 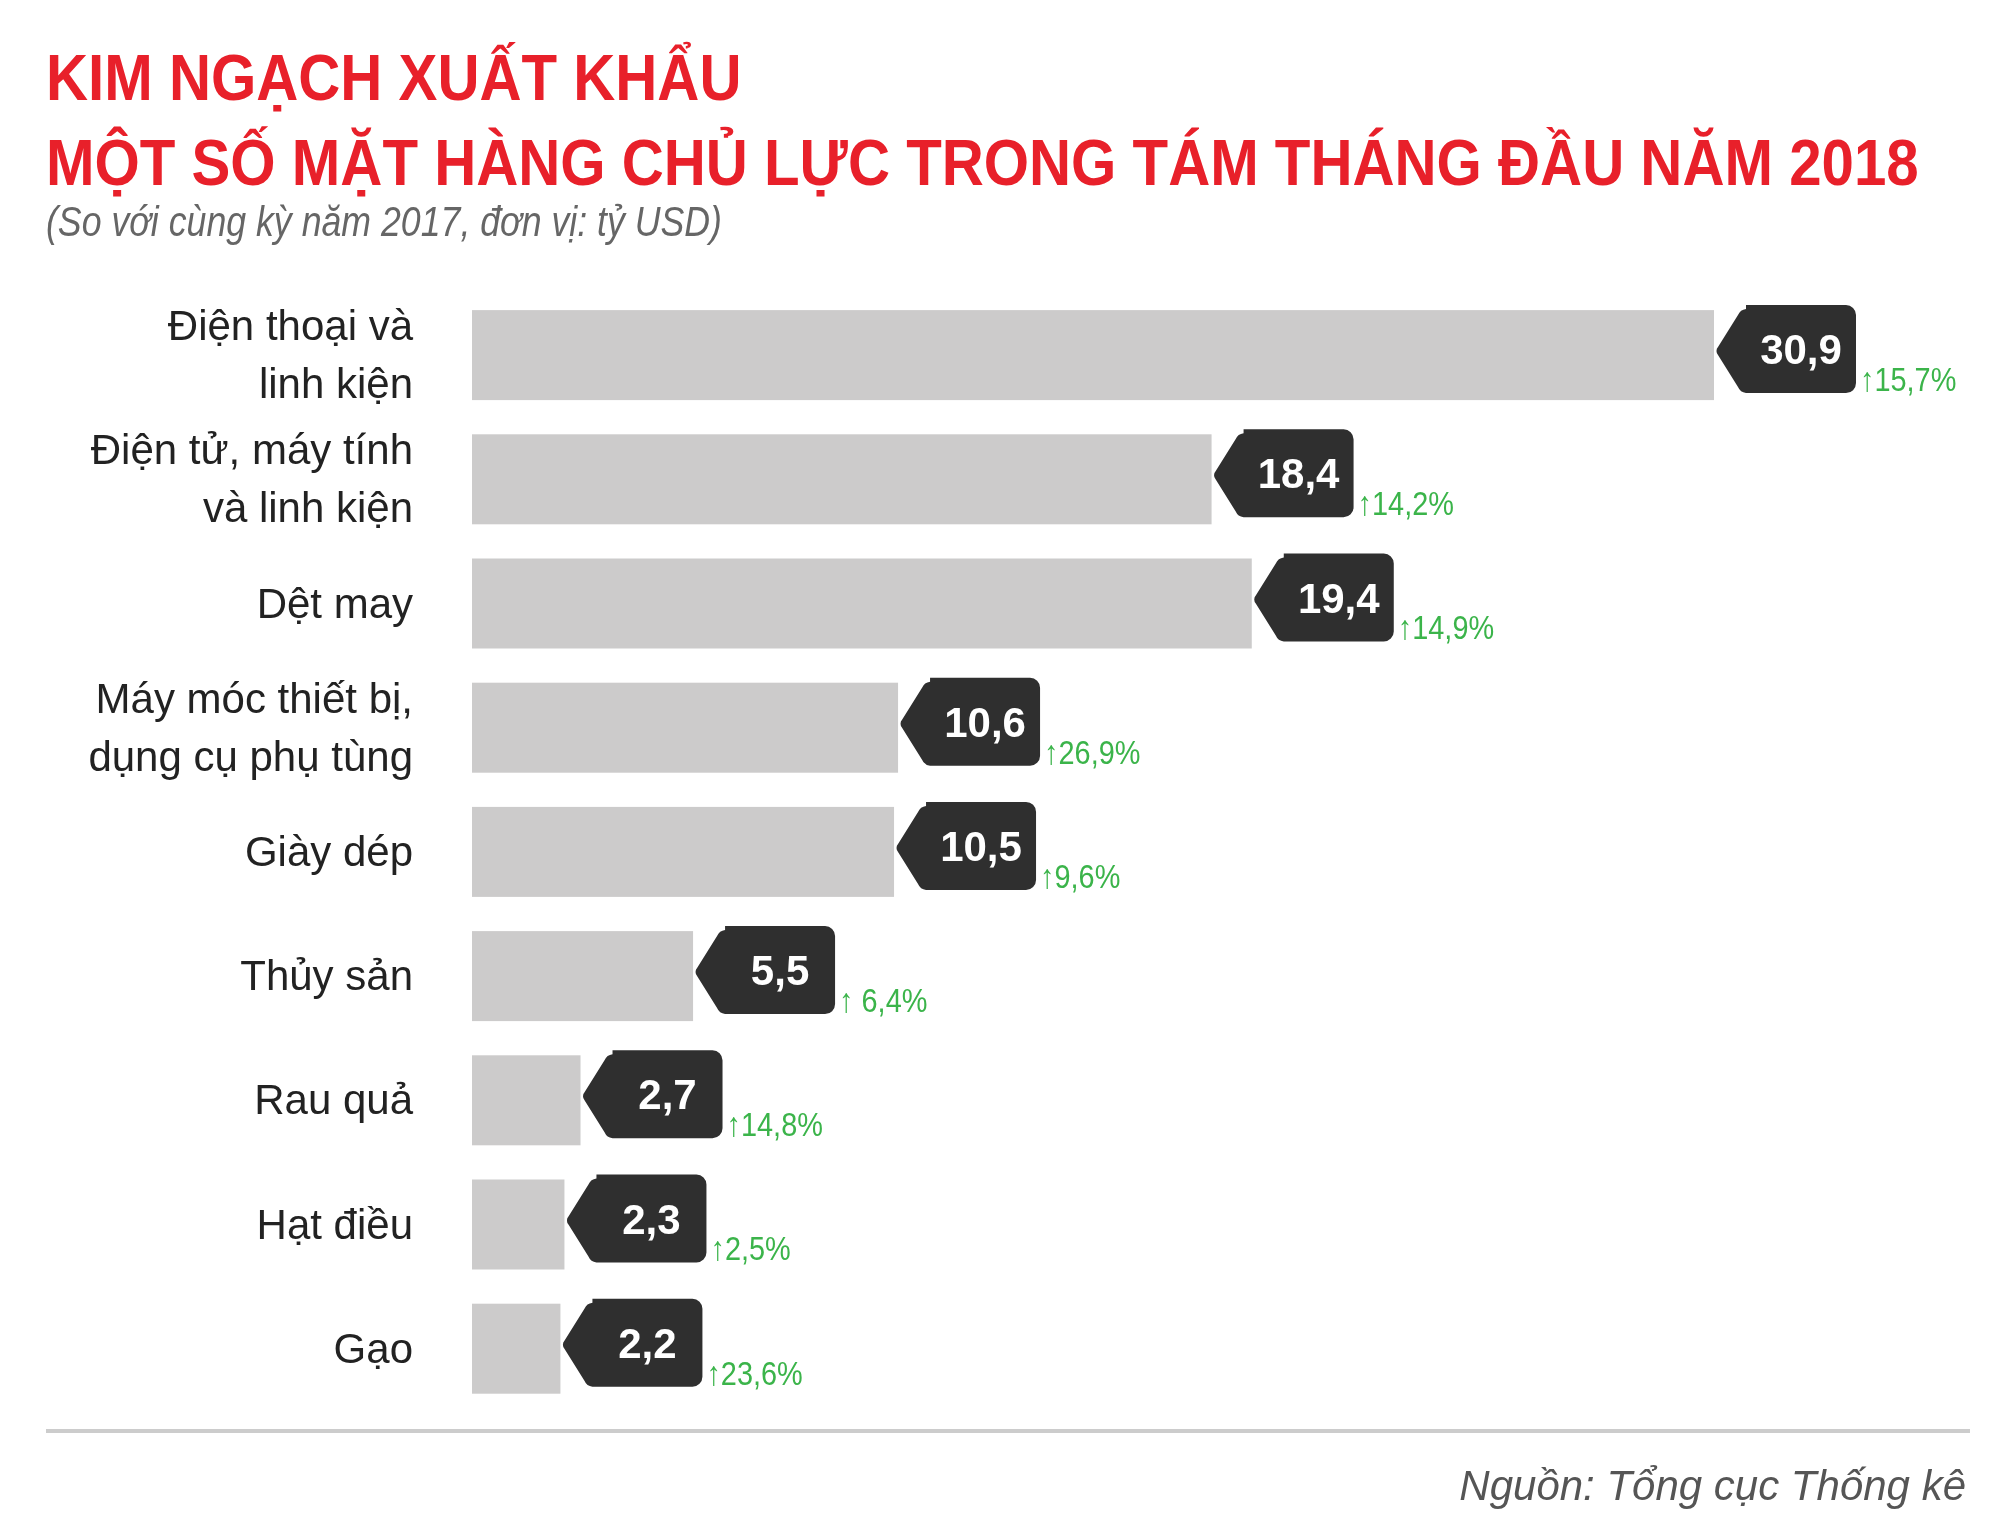 What do you see at coordinates (1092, 752) in the screenshot?
I see `annotation: ↑26,9%` at bounding box center [1092, 752].